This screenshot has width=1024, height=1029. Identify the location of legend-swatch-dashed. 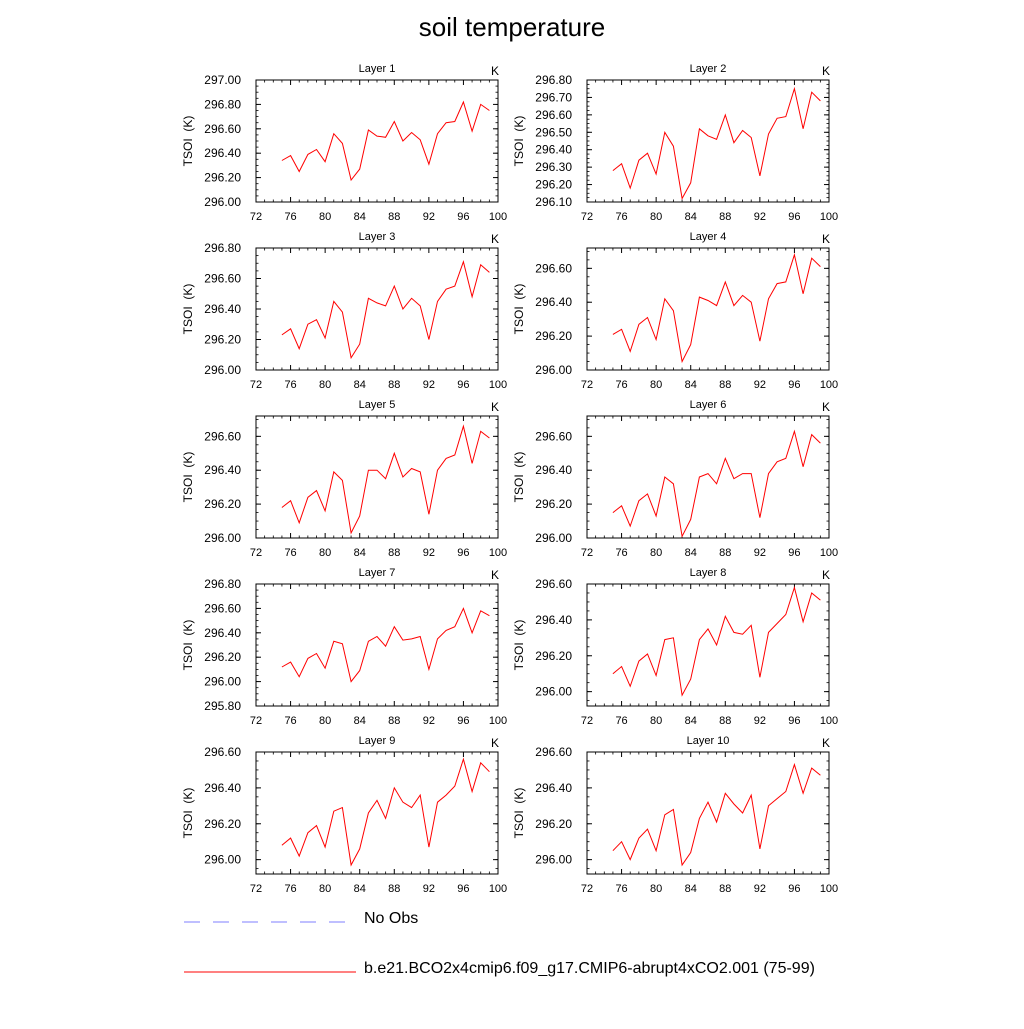
(270, 922).